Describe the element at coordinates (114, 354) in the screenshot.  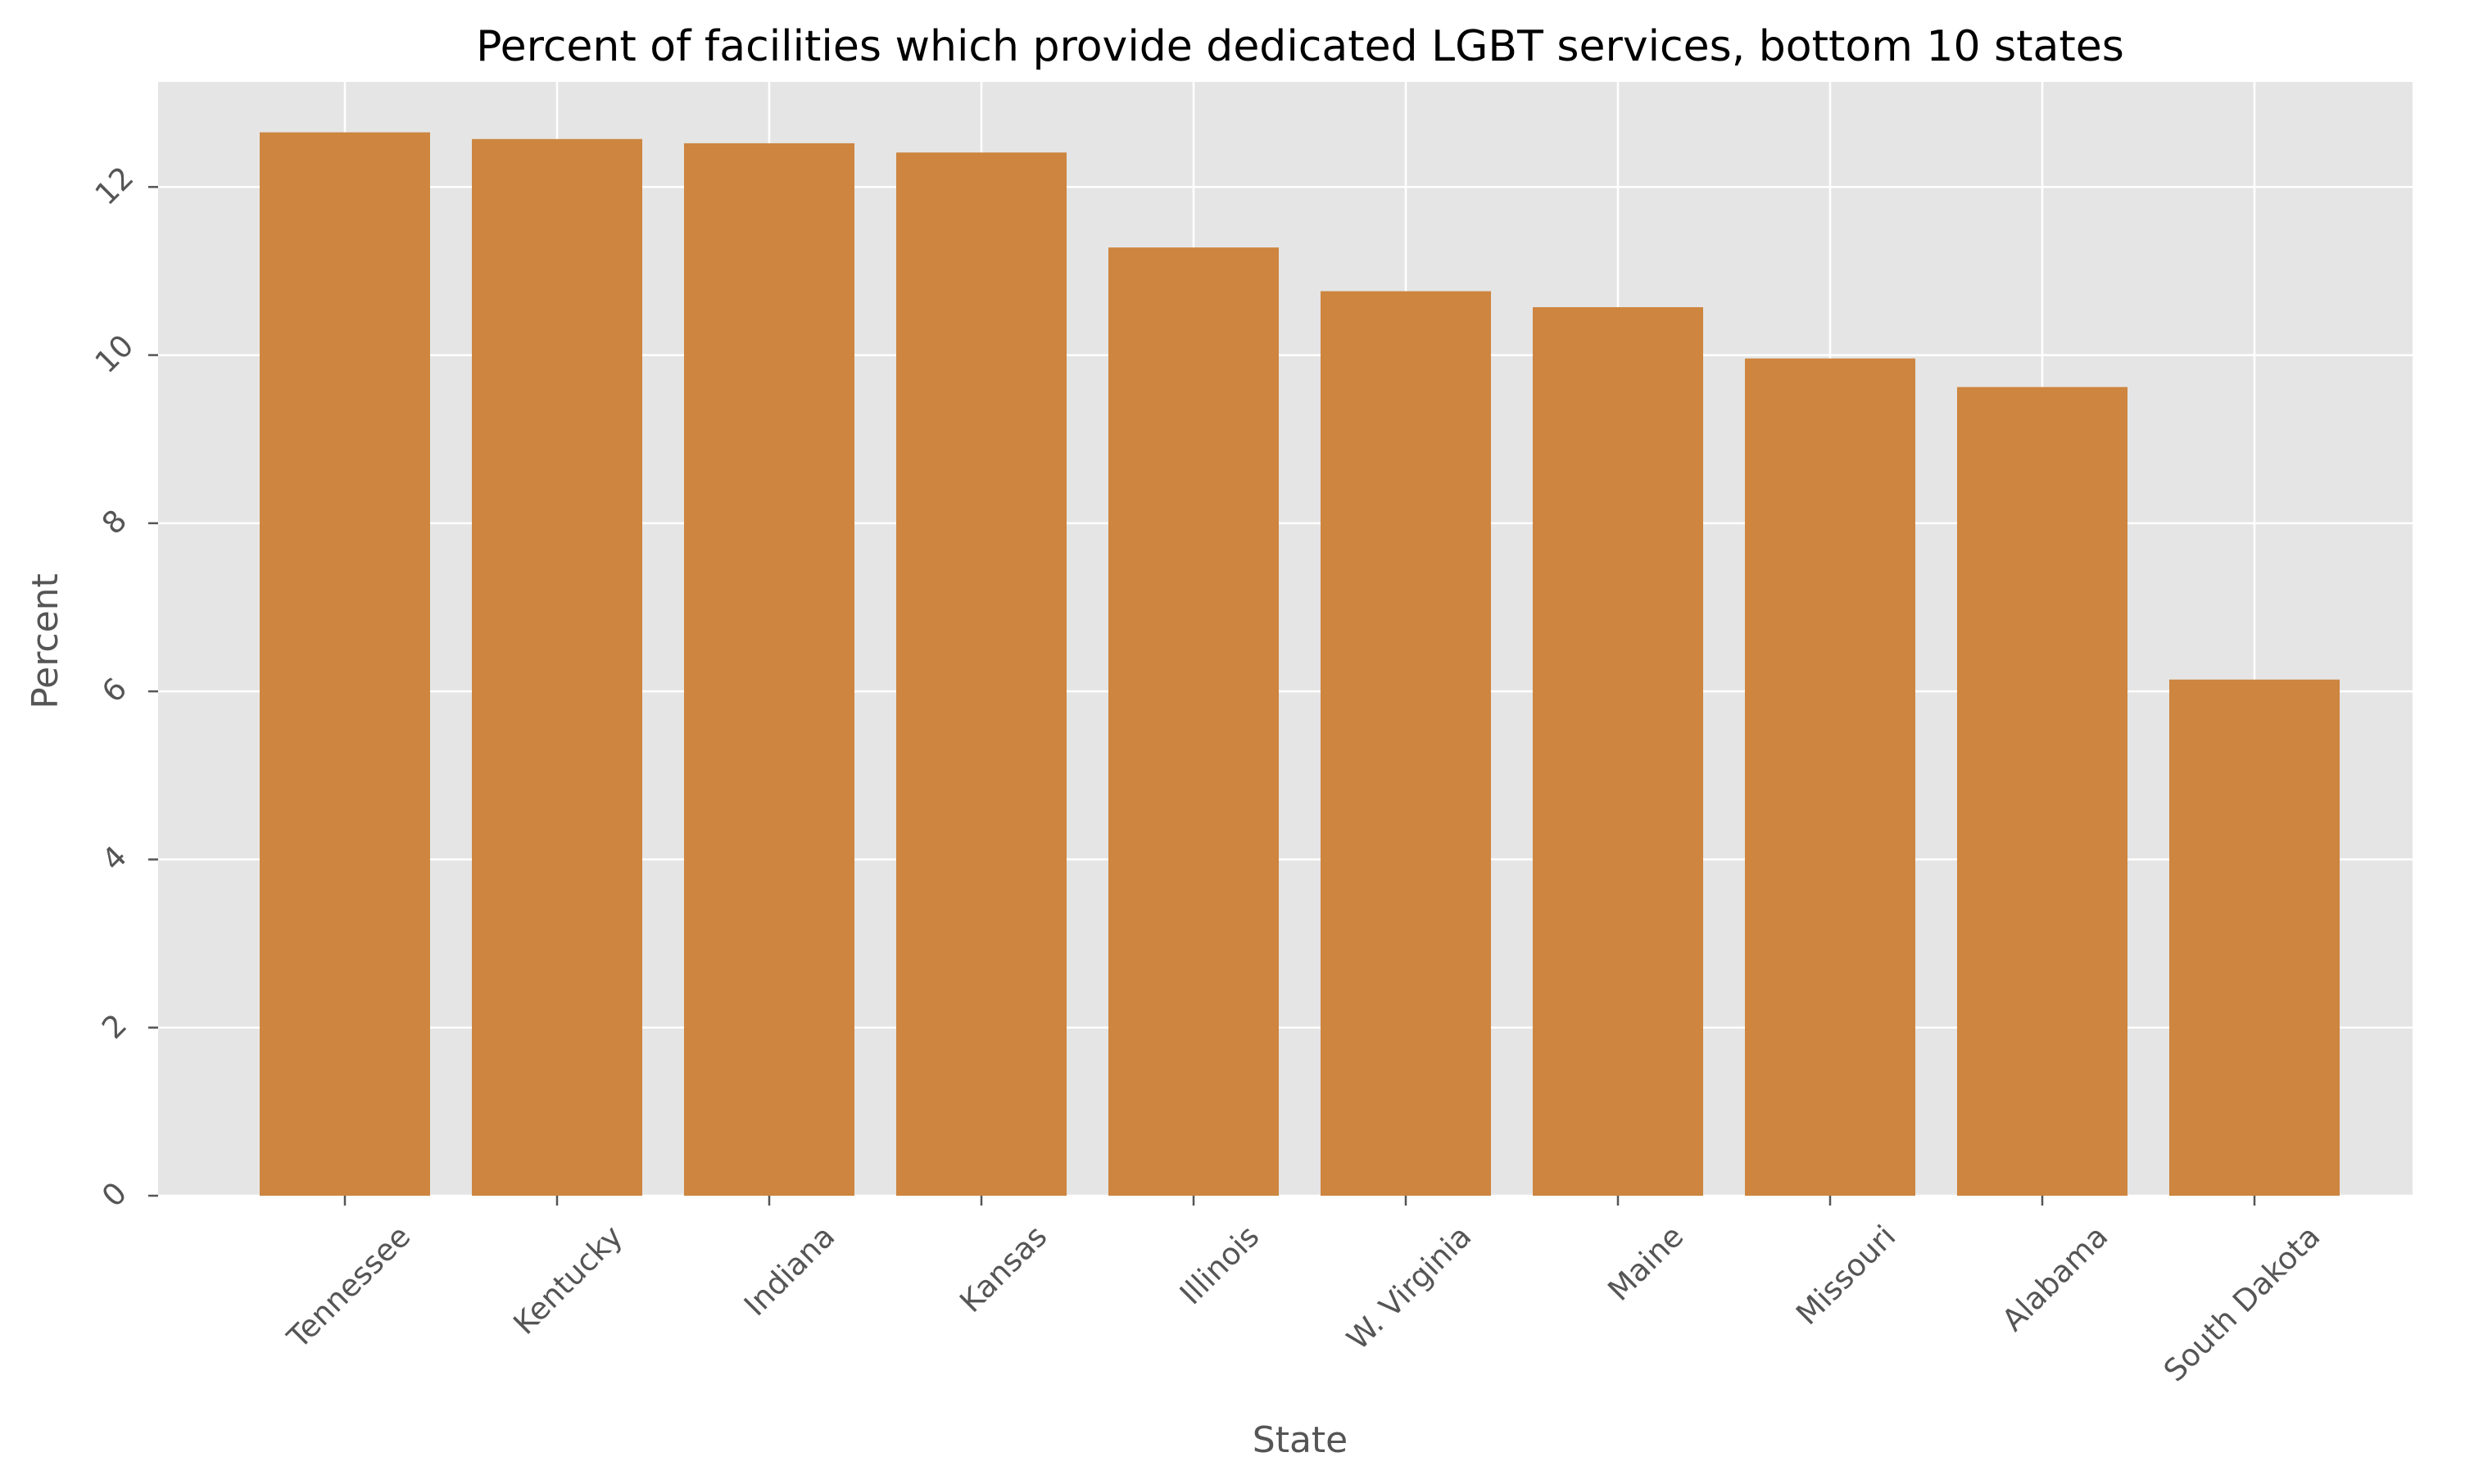
I see `y-tick-label: 10` at that location.